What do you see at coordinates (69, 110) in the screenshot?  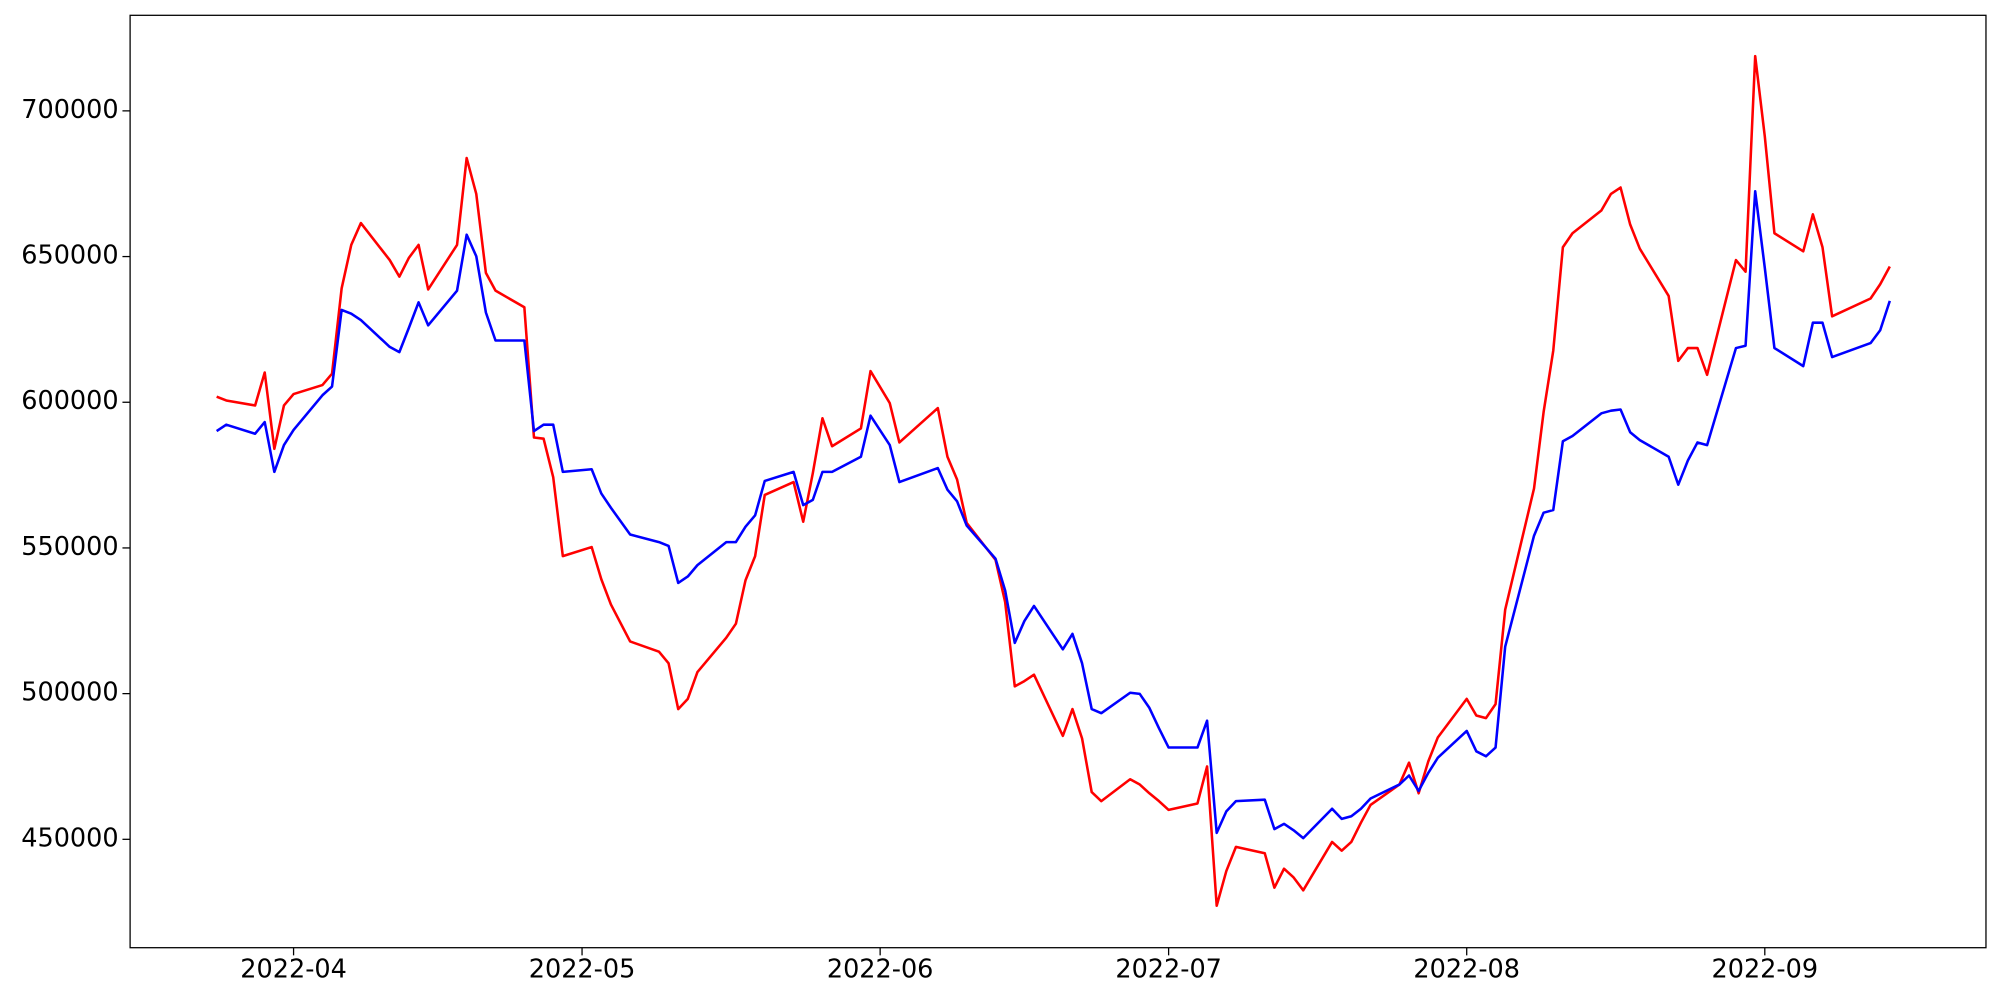 I see `y-tick-label: 700000` at bounding box center [69, 110].